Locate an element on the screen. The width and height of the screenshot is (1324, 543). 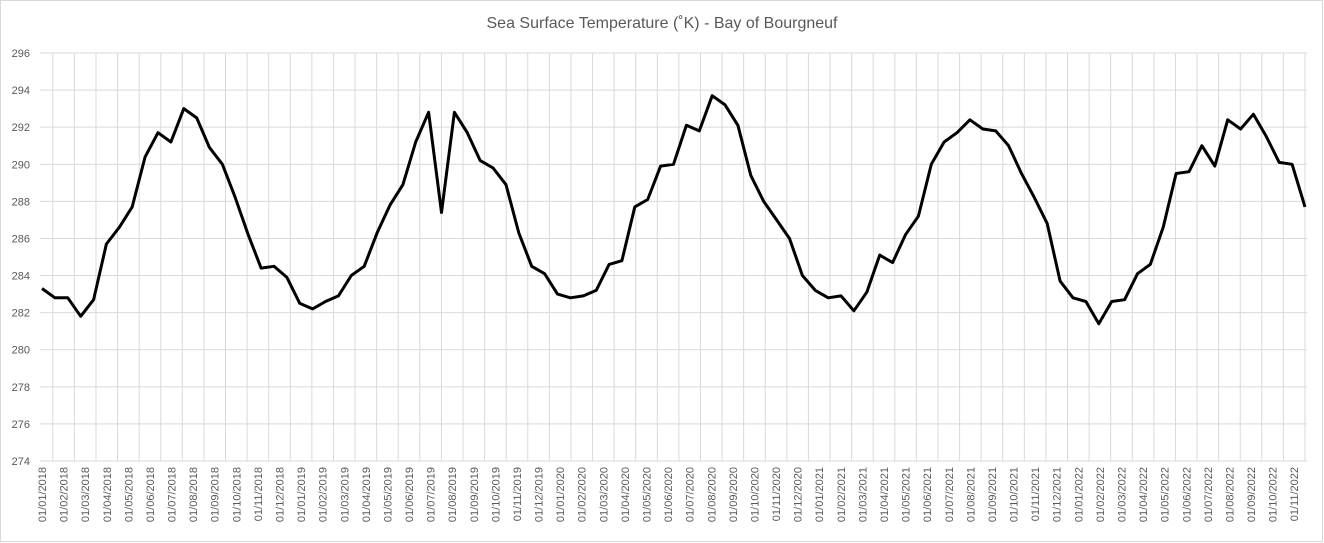
x-tick-label: 01/09/2018 is located at coordinates (216, 494).